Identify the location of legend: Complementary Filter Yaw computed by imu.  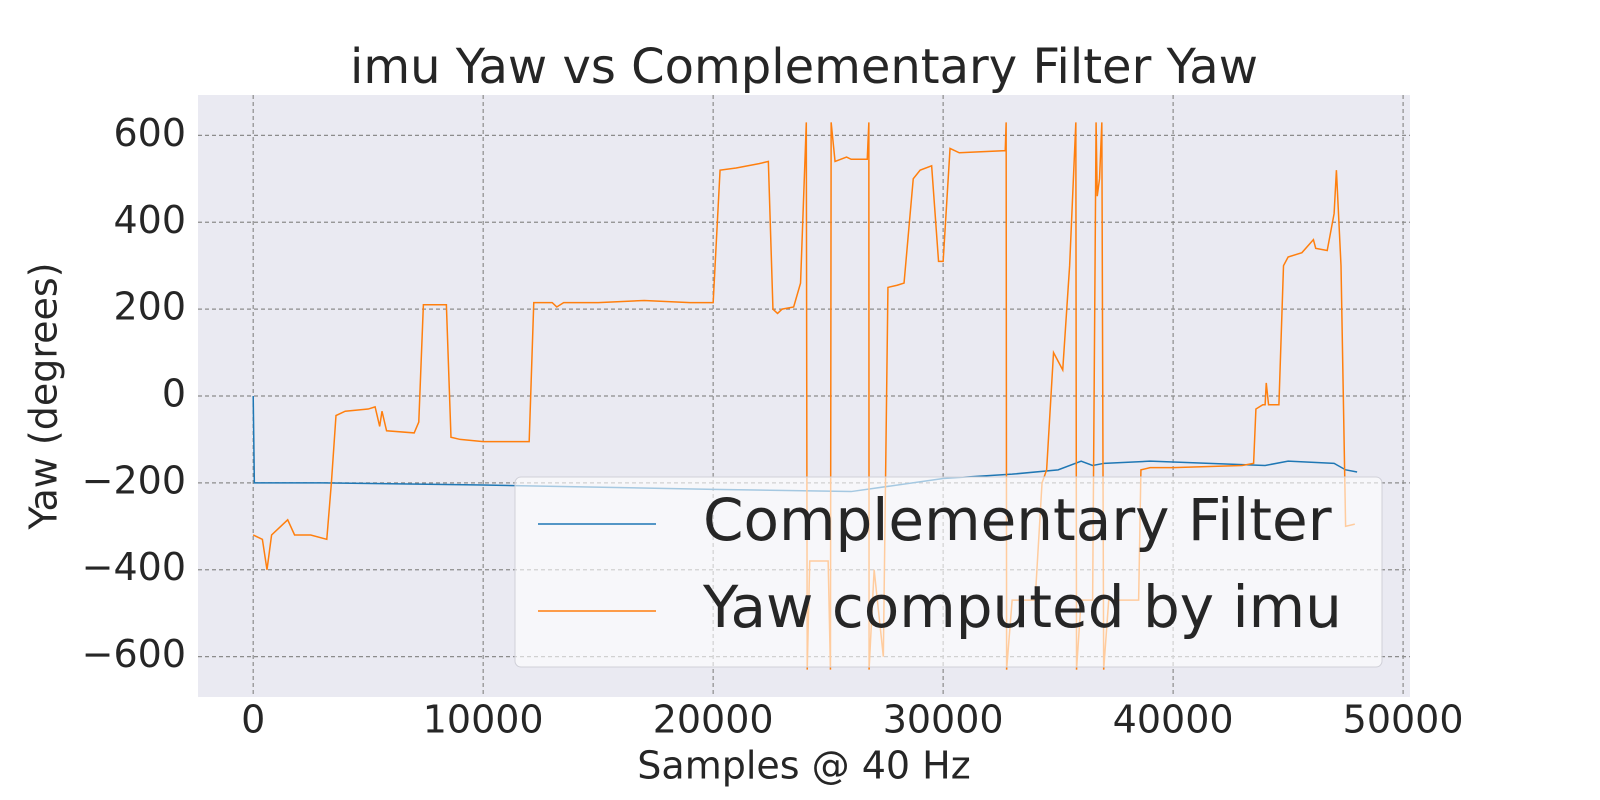
(948, 572).